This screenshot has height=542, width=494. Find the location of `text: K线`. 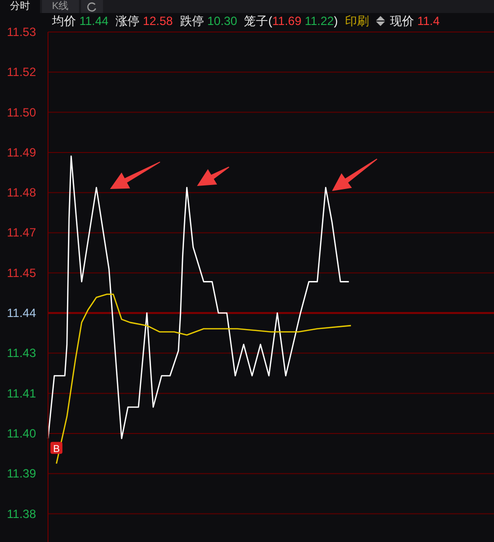

text: K线 is located at coordinates (60, 6).